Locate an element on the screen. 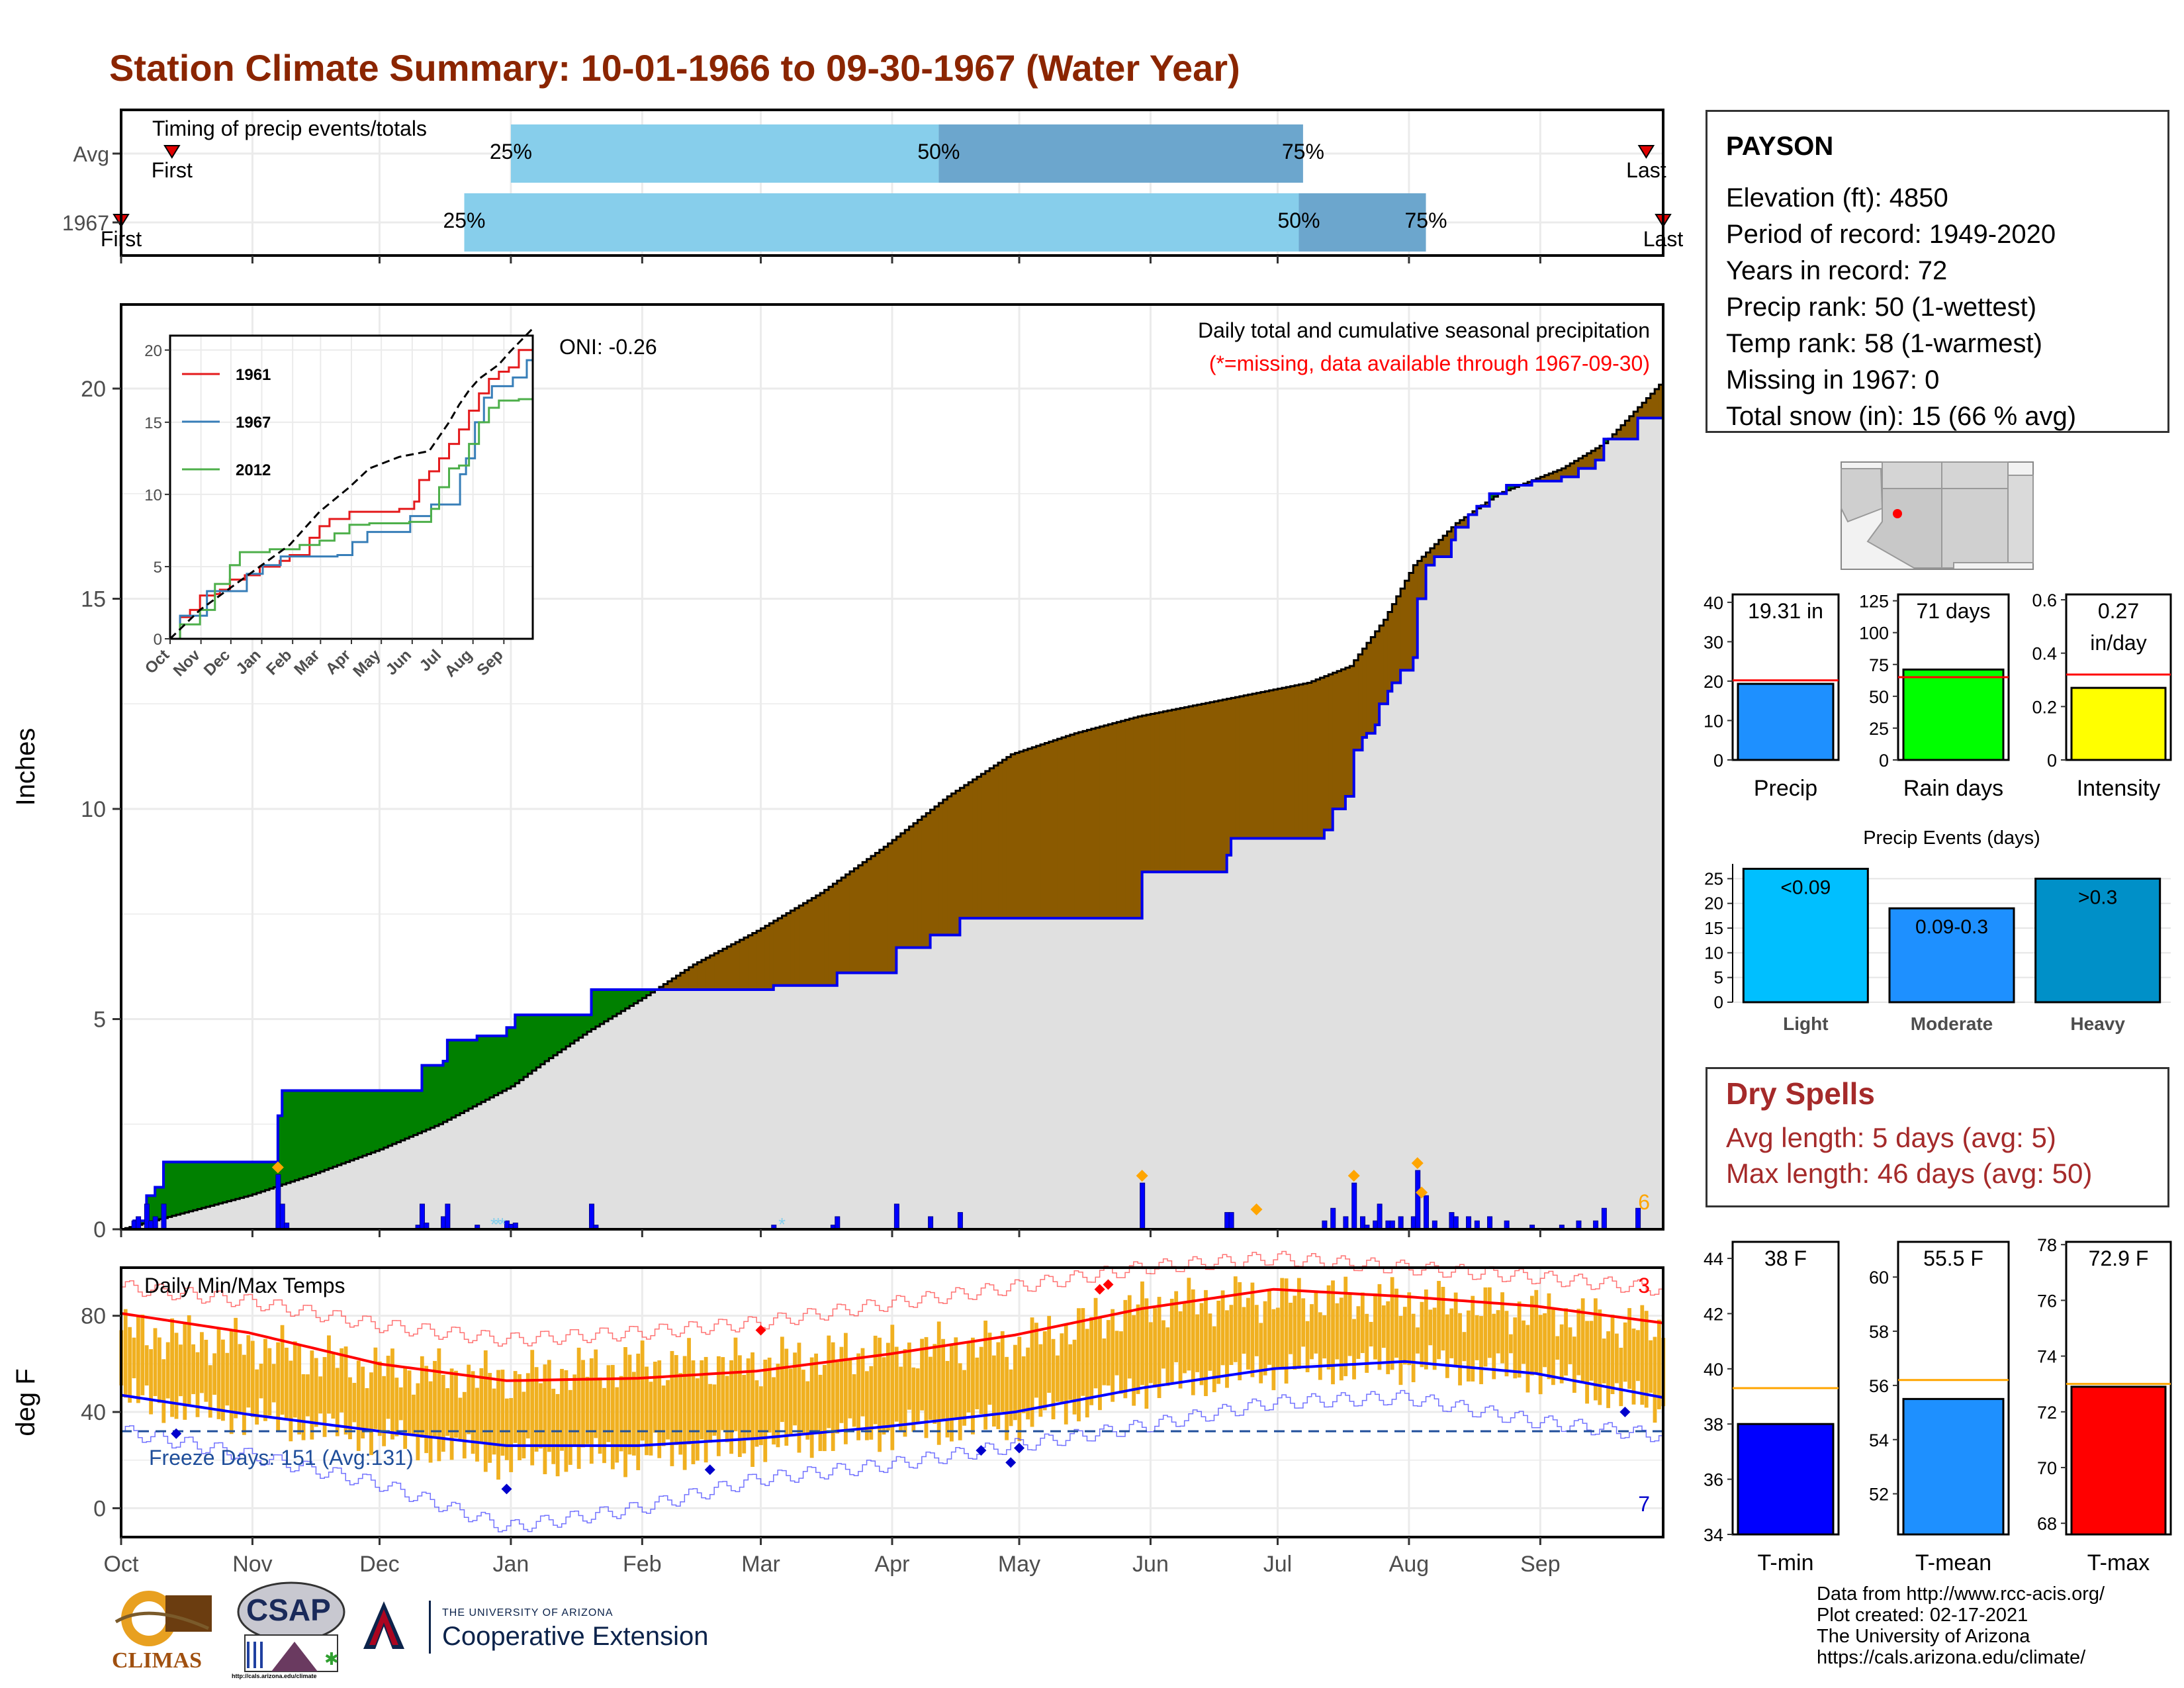 This screenshot has width=2184, height=1688. inset-series-2012 is located at coordinates (351, 519).